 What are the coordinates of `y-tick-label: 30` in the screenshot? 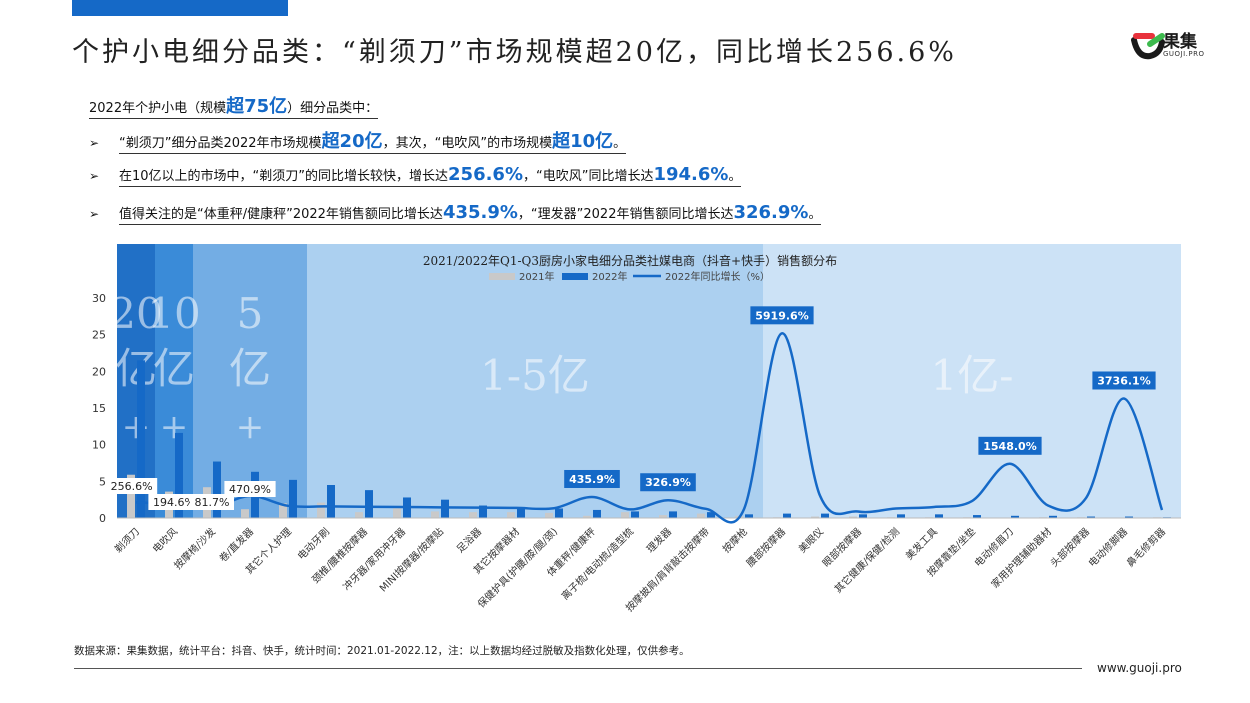 It's located at (99, 298).